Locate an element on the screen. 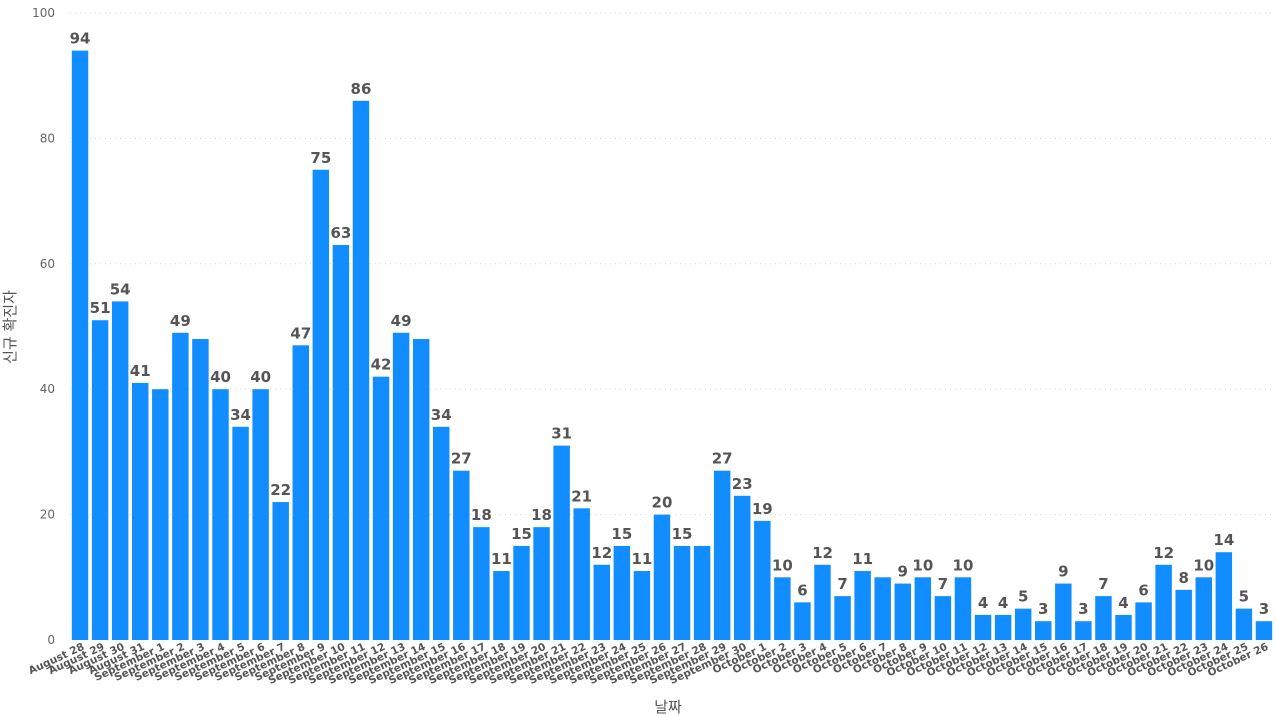 Image resolution: width=1276 pixels, height=716 pixels. data-label: 9 is located at coordinates (903, 572).